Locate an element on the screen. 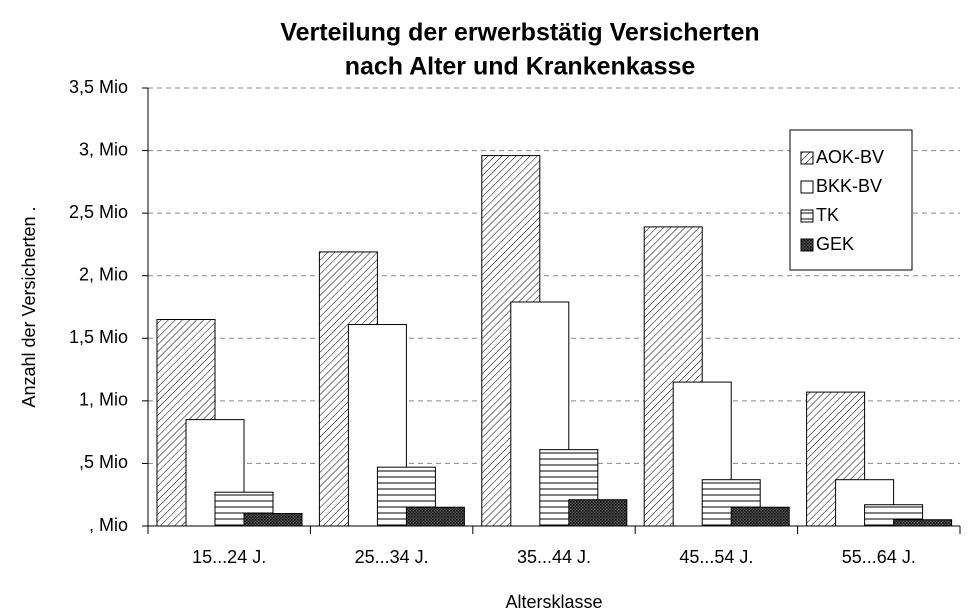  legend-label: BKK-BV is located at coordinates (849, 186).